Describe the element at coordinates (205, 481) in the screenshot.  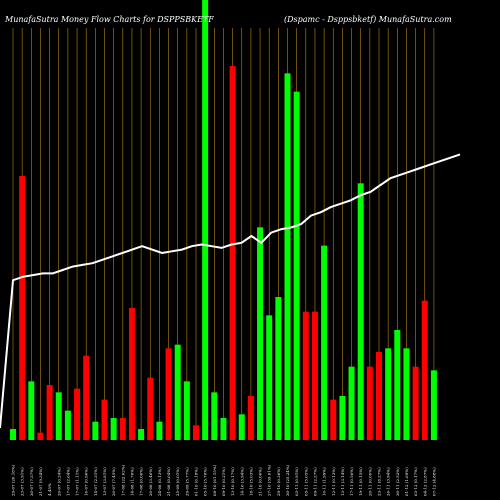
I see `x-tick-label: 05-10 (5.76%)` at that location.